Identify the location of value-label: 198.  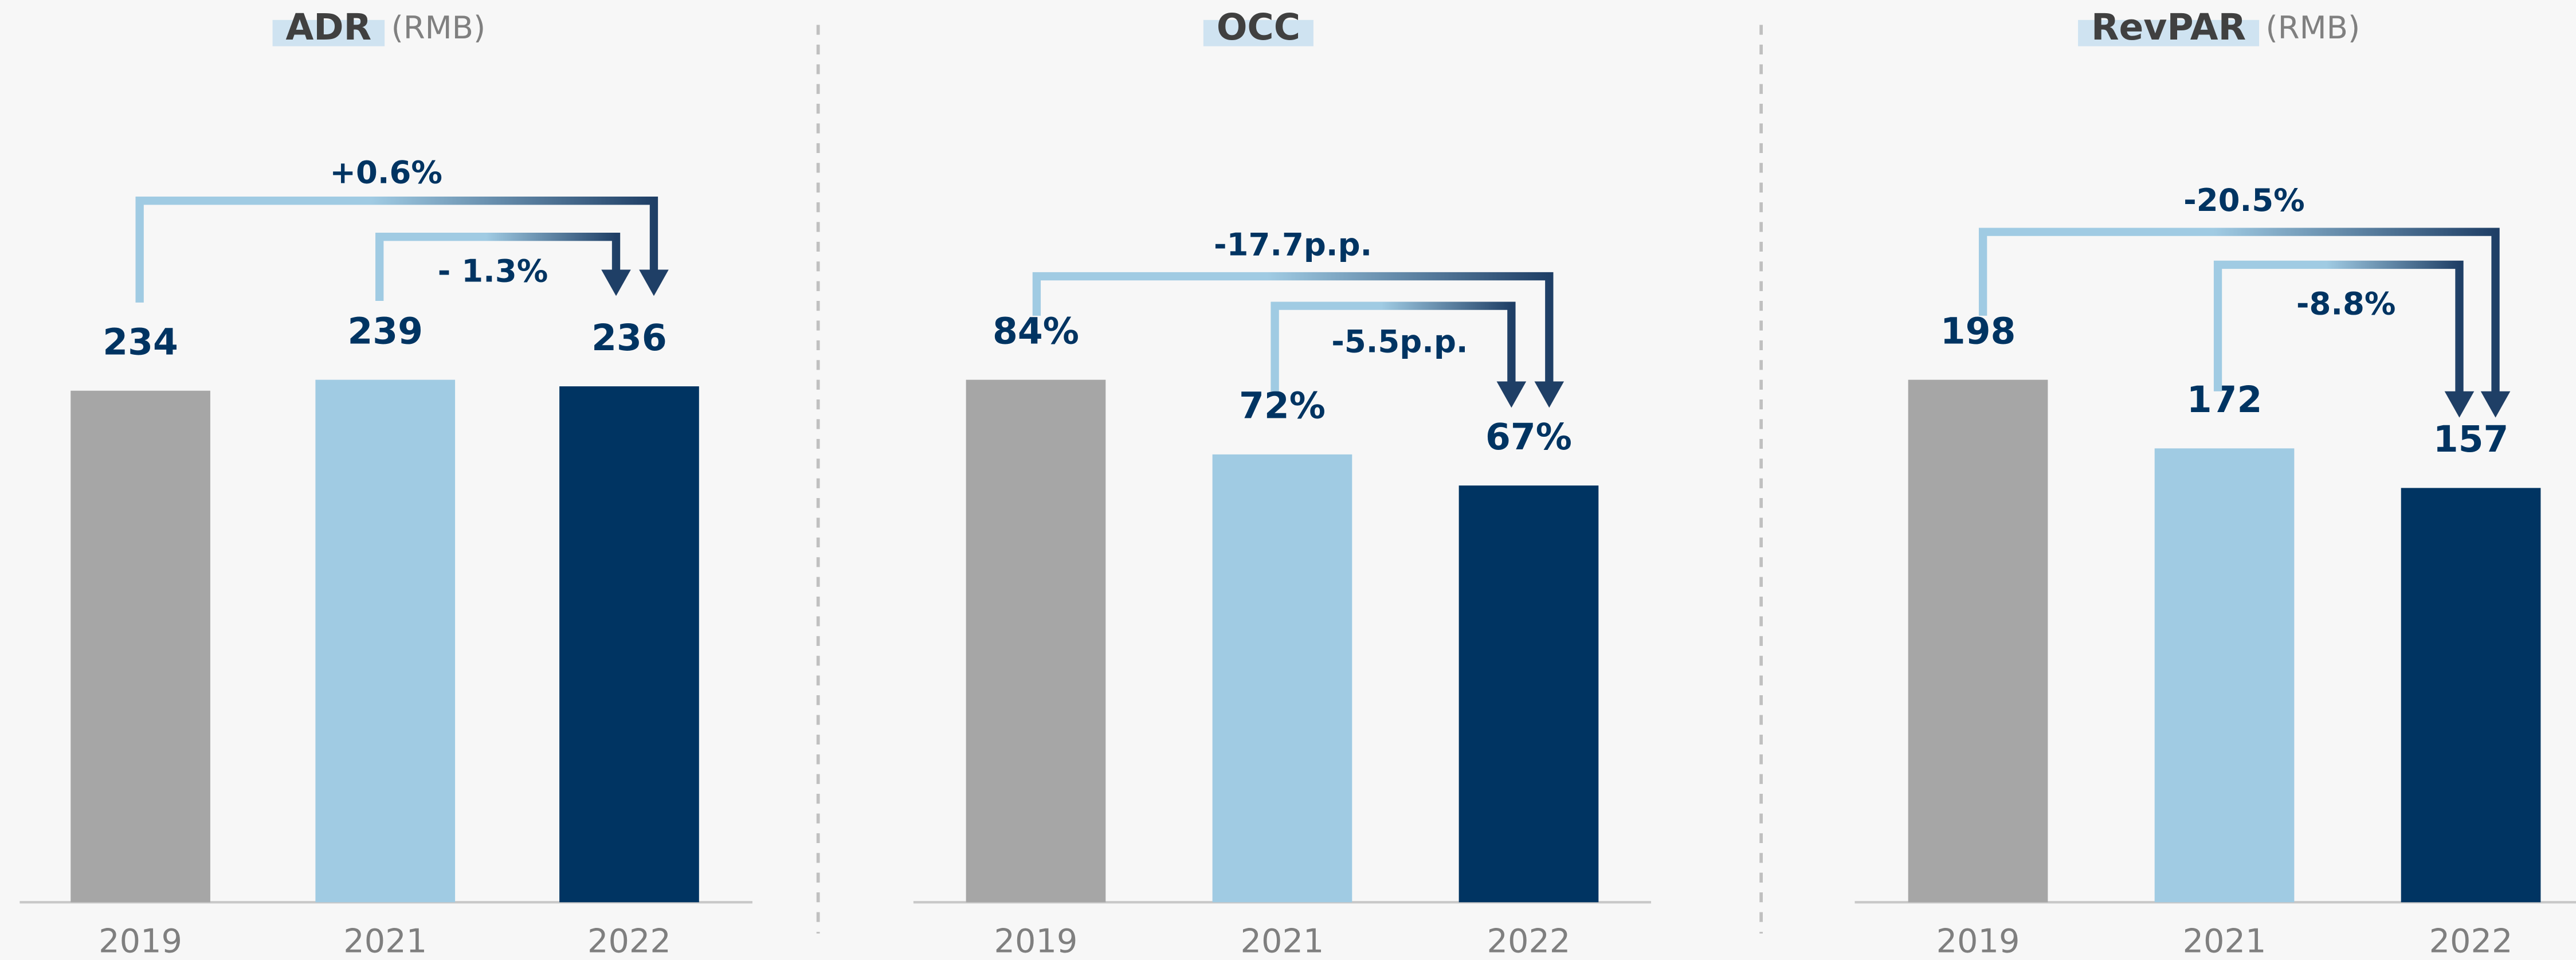
(1978, 331).